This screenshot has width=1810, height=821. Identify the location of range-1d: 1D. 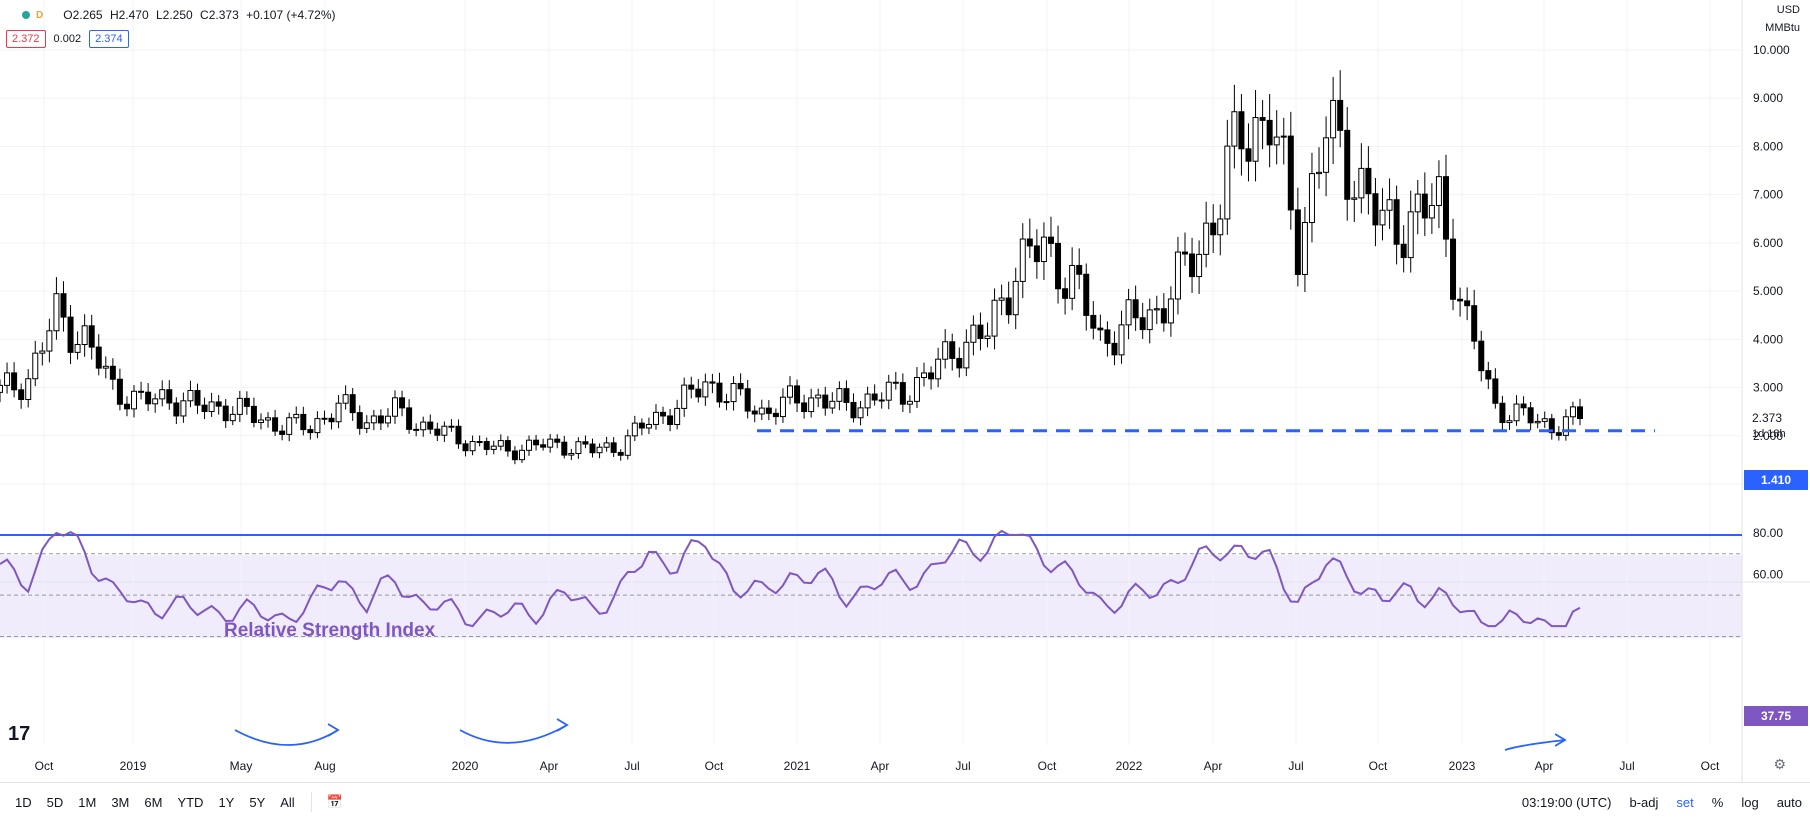
(23, 802).